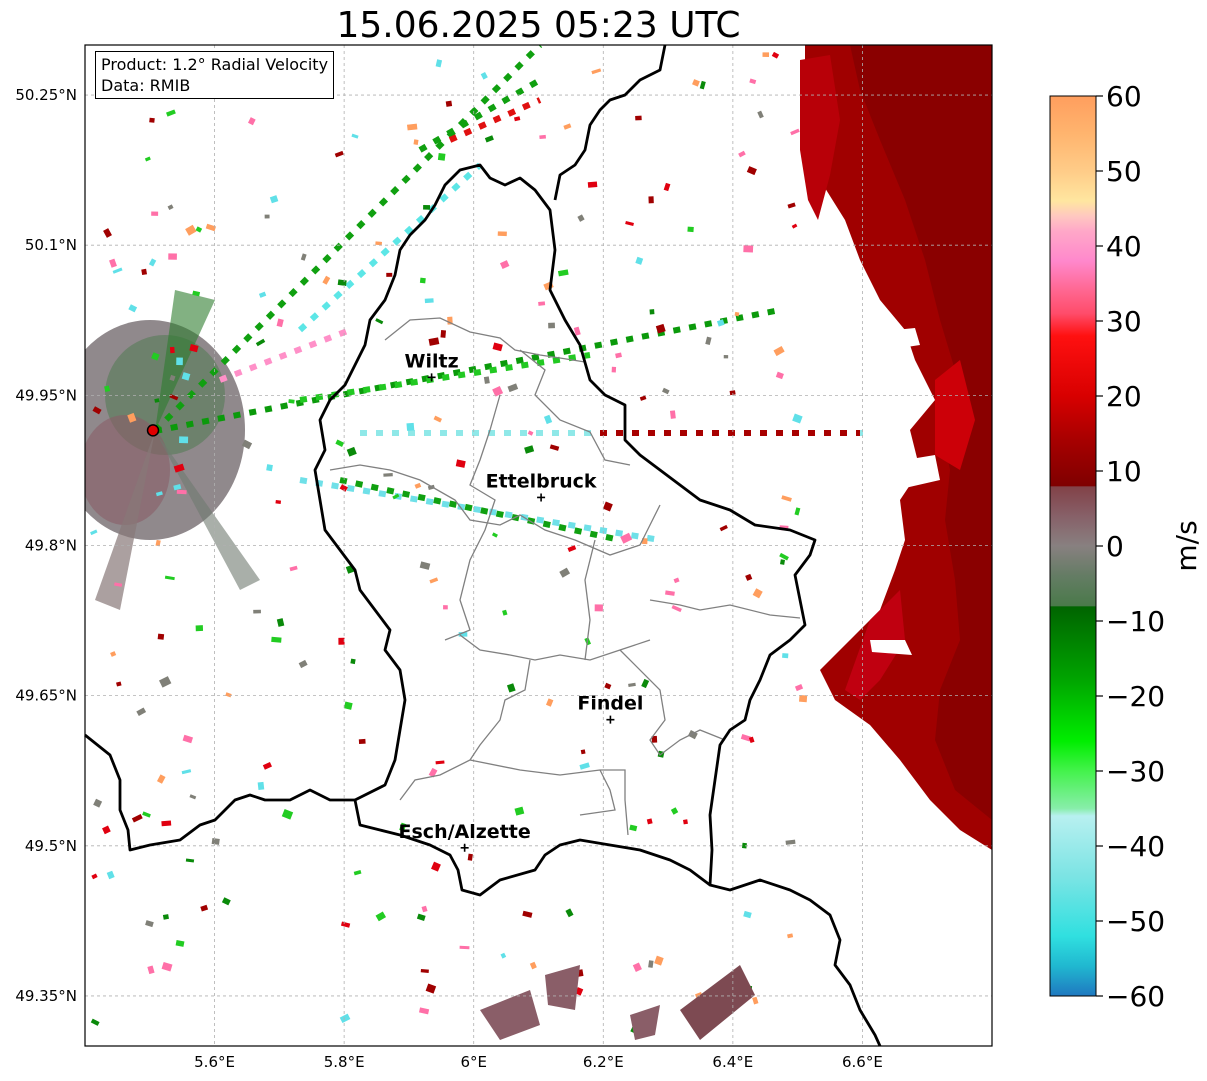 This screenshot has width=1207, height=1081. What do you see at coordinates (1124, 321) in the screenshot?
I see `colorbar-tick-label: 30` at bounding box center [1124, 321].